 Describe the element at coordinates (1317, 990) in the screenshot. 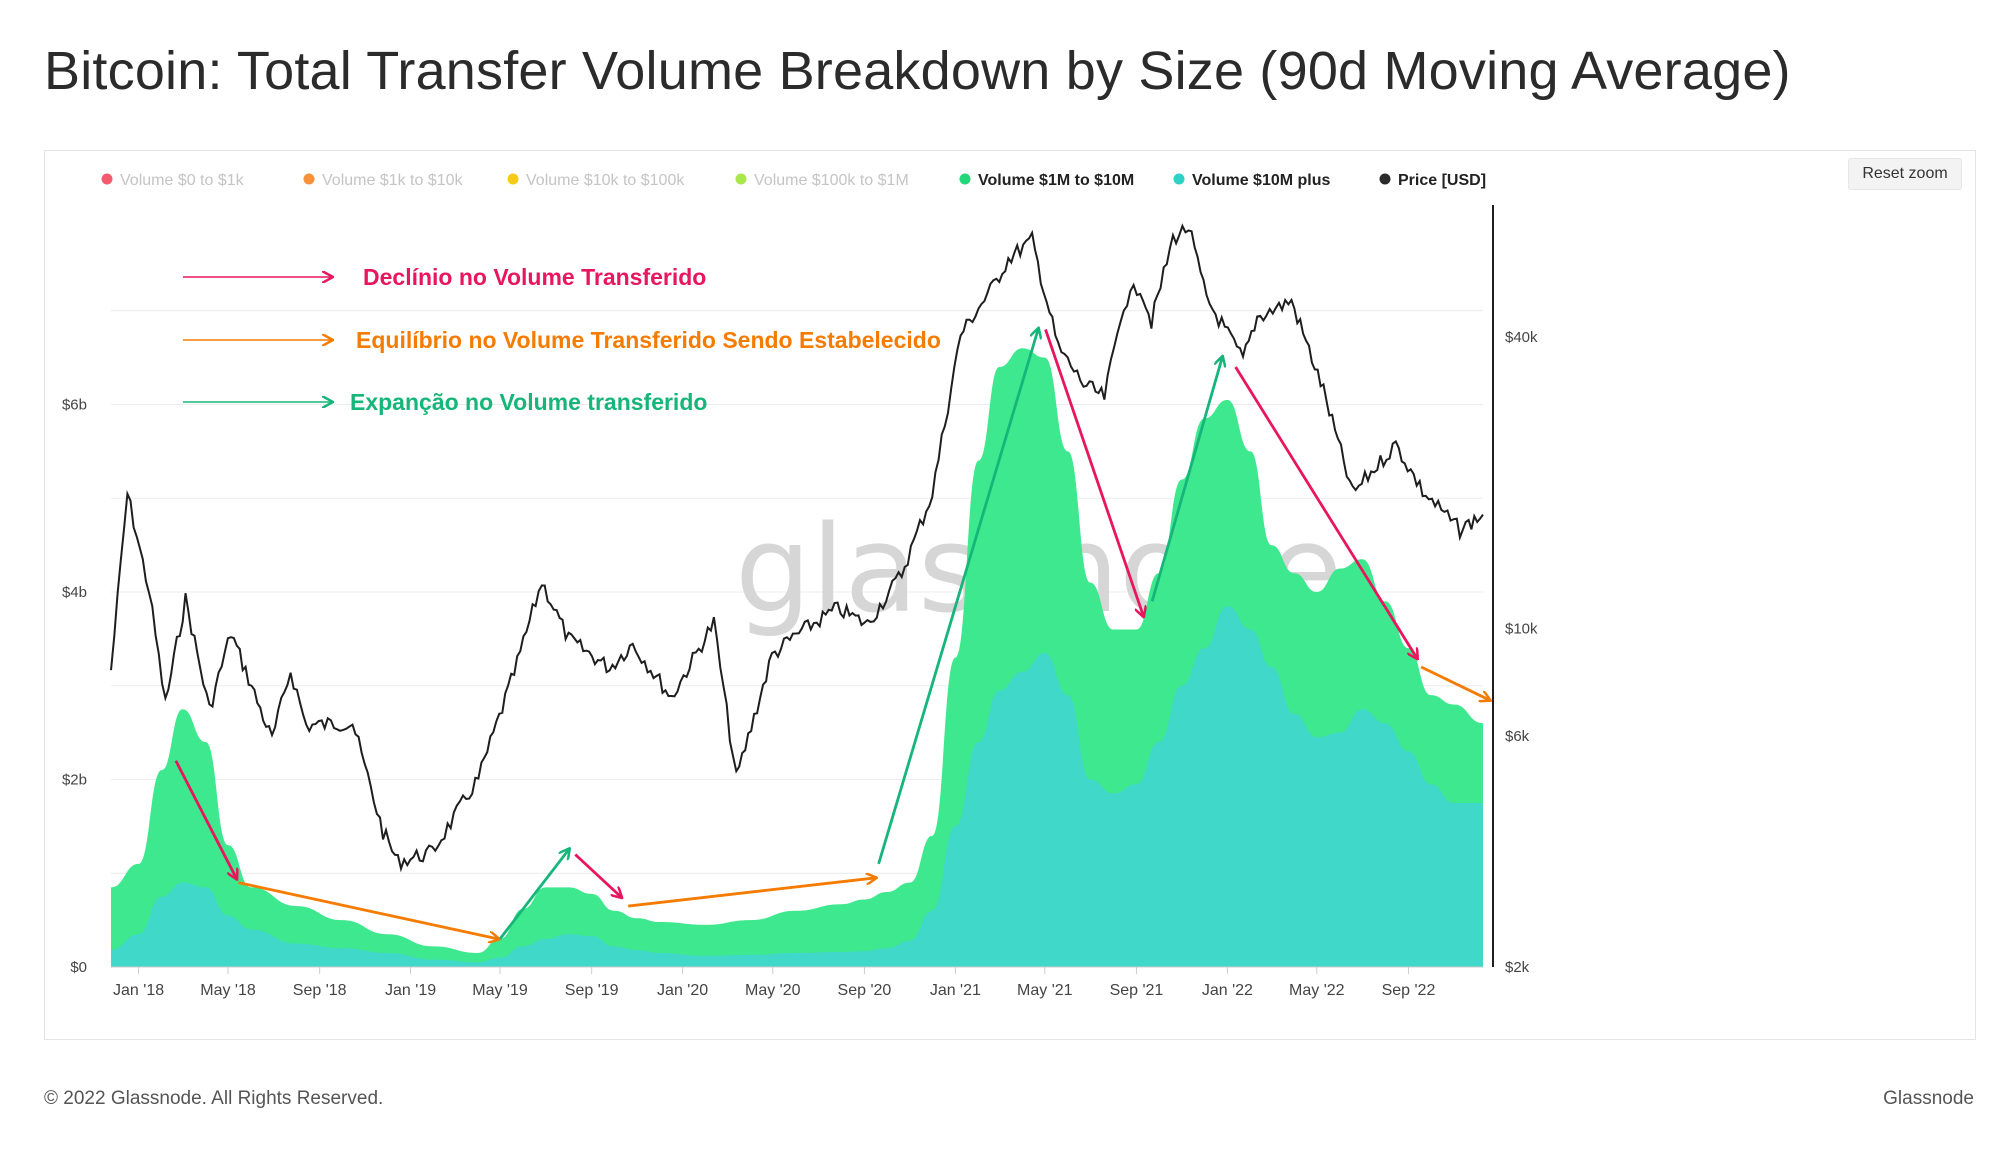

I see `x-tick-label: May '22` at that location.